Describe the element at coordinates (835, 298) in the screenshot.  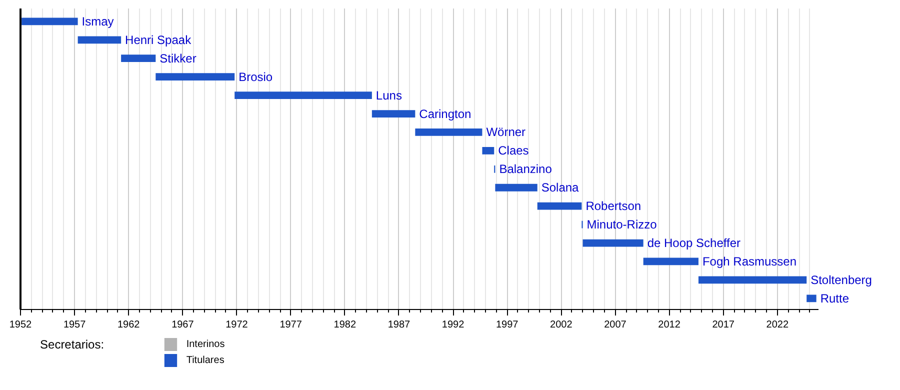
I see `y-tick-label: Rutte` at that location.